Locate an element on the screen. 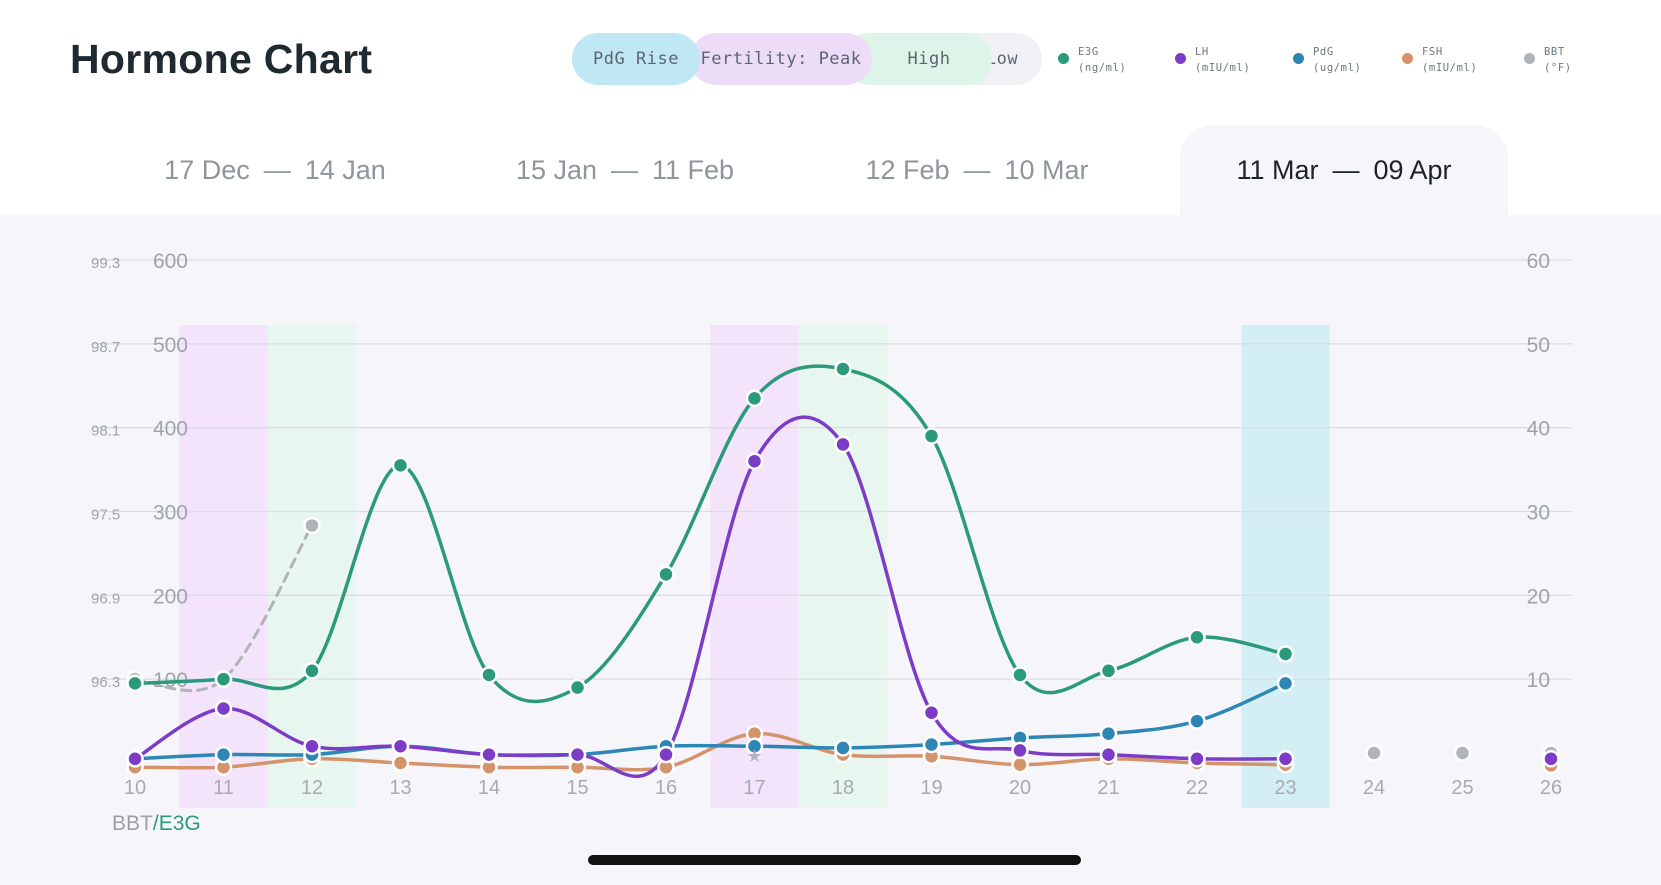 The height and width of the screenshot is (885, 1661). y-bbt-tick-4: 98.7 is located at coordinates (105, 347).